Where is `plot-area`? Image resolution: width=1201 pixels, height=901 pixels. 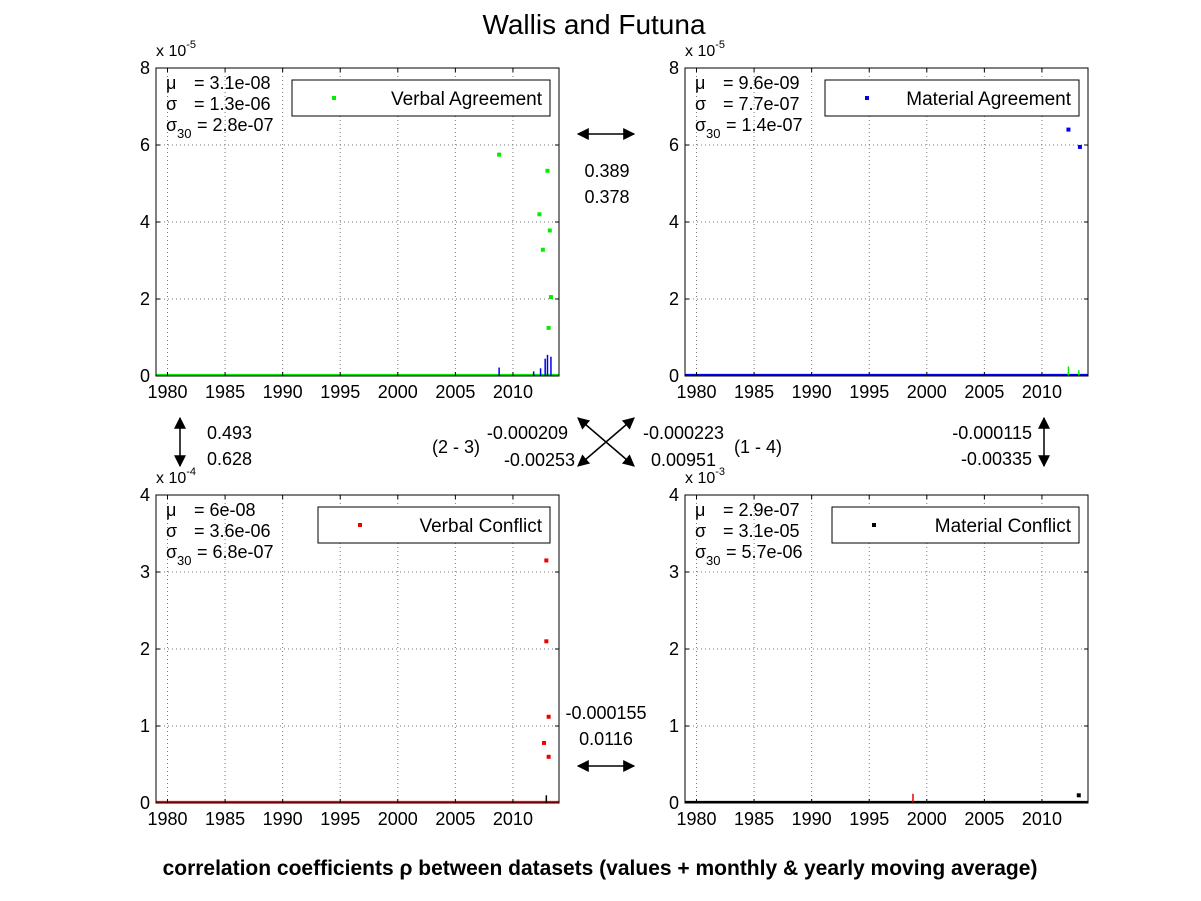 plot-area is located at coordinates (357, 222).